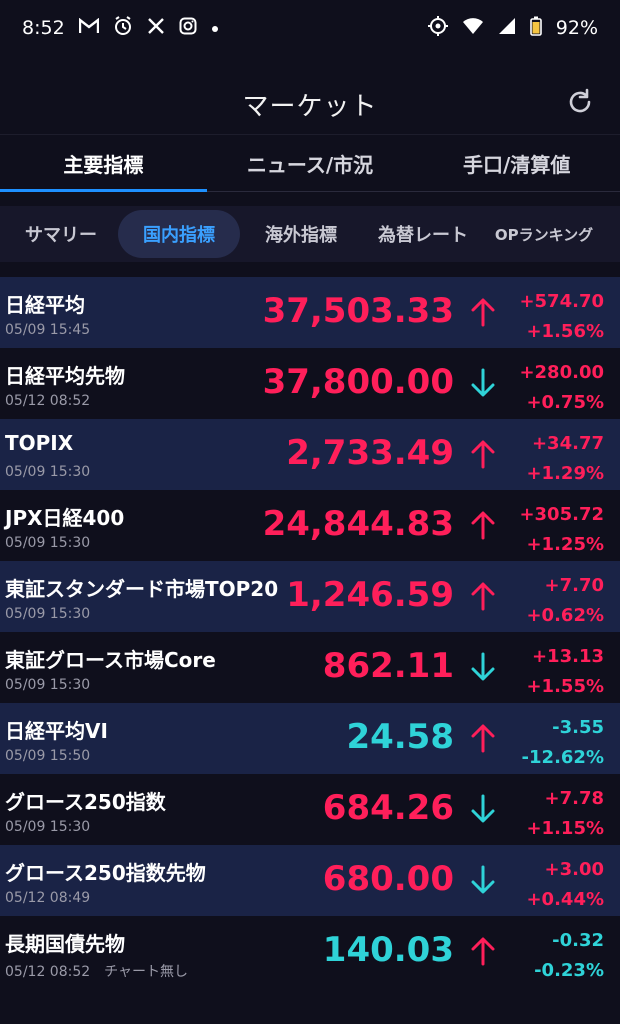 This screenshot has width=620, height=1024. I want to click on subtab-op-ranking: OPランキング, so click(544, 234).